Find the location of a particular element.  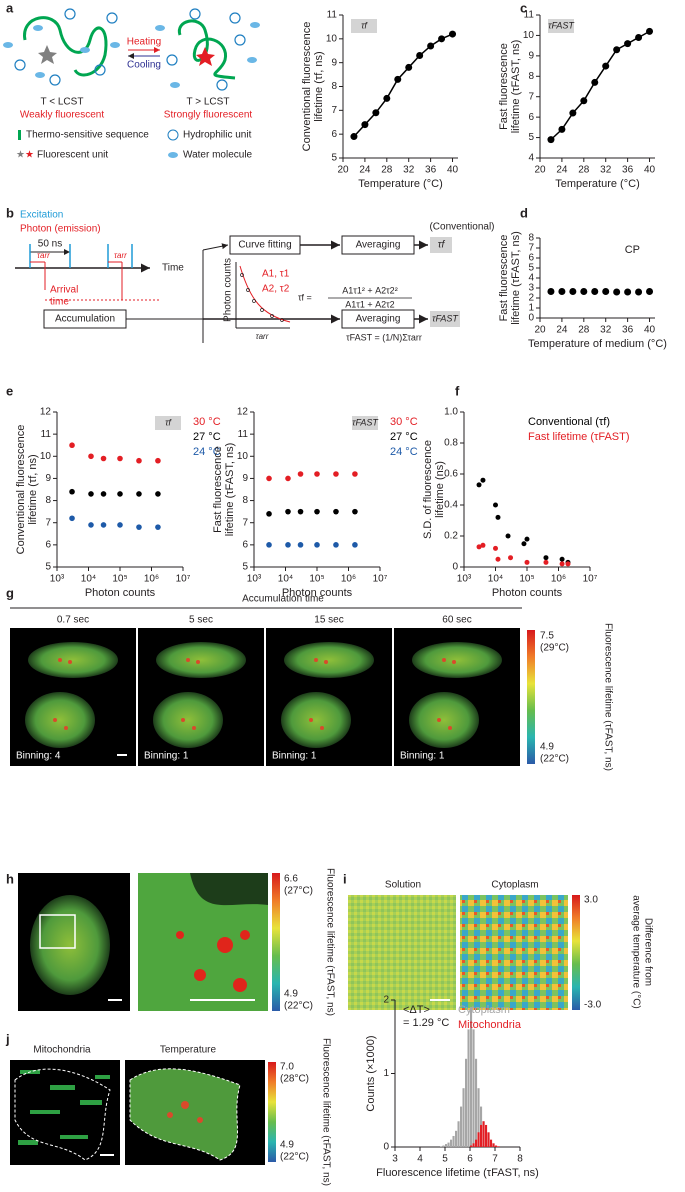

title: Solution is located at coordinates (403, 885).